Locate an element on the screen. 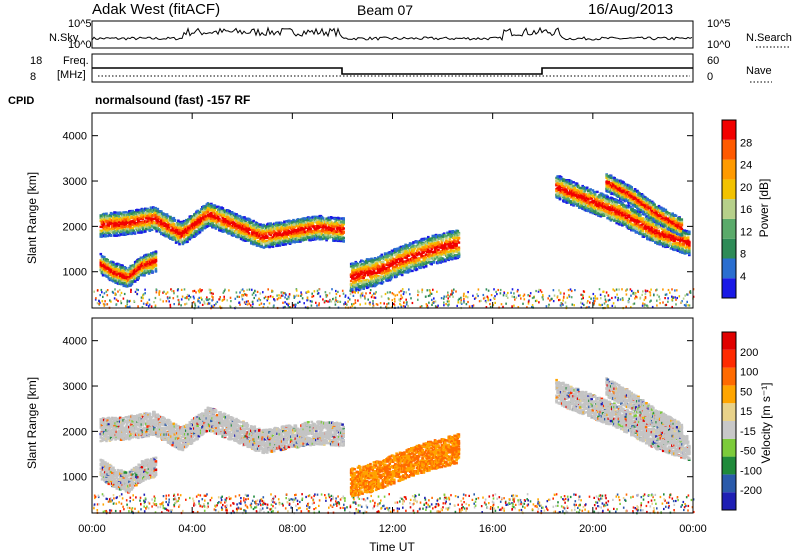  freq-strip: Freq. [MHz] 18 8 60 0 Nave is located at coordinates (401, 68).